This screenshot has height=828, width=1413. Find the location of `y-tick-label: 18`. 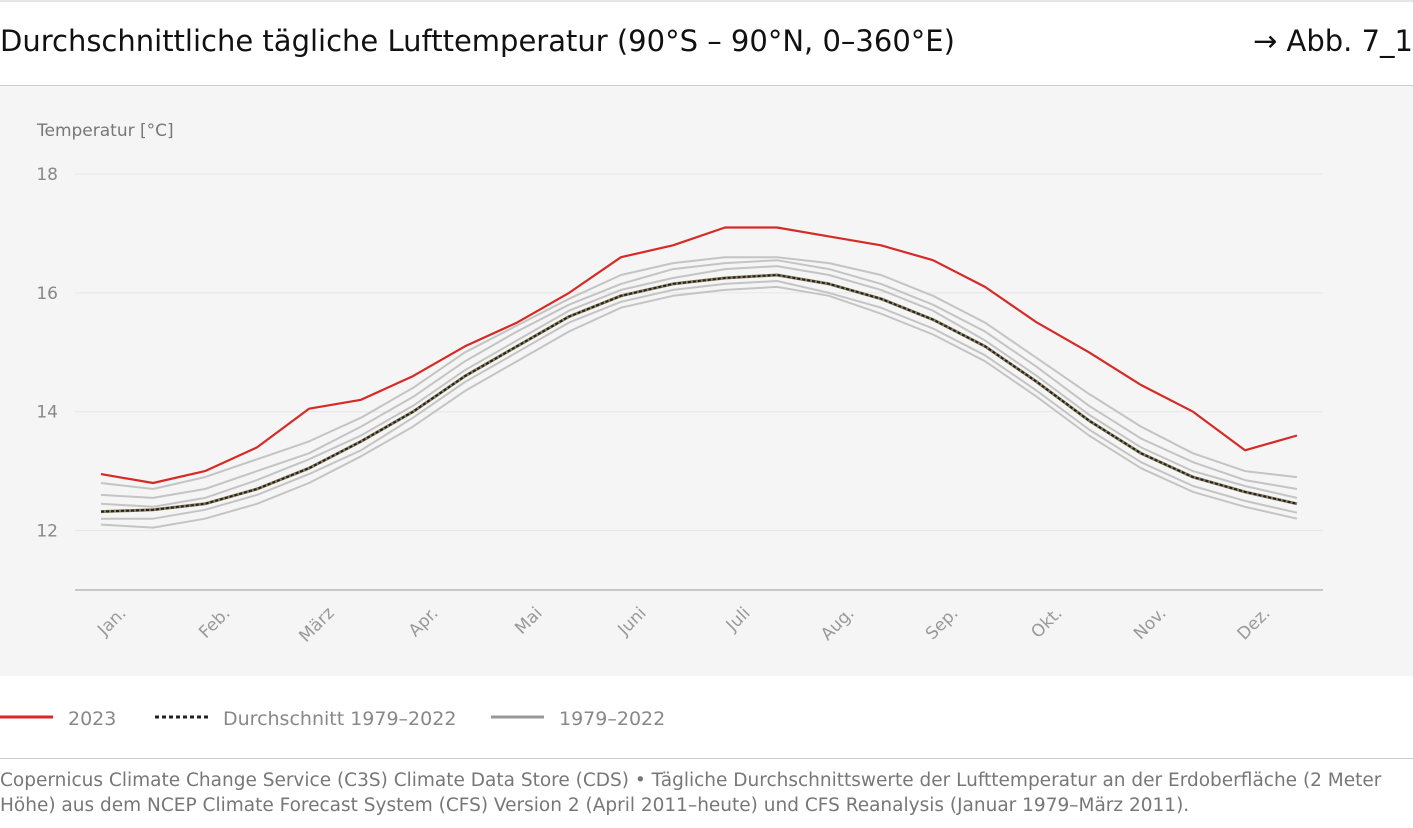

y-tick-label: 18 is located at coordinates (47, 175).